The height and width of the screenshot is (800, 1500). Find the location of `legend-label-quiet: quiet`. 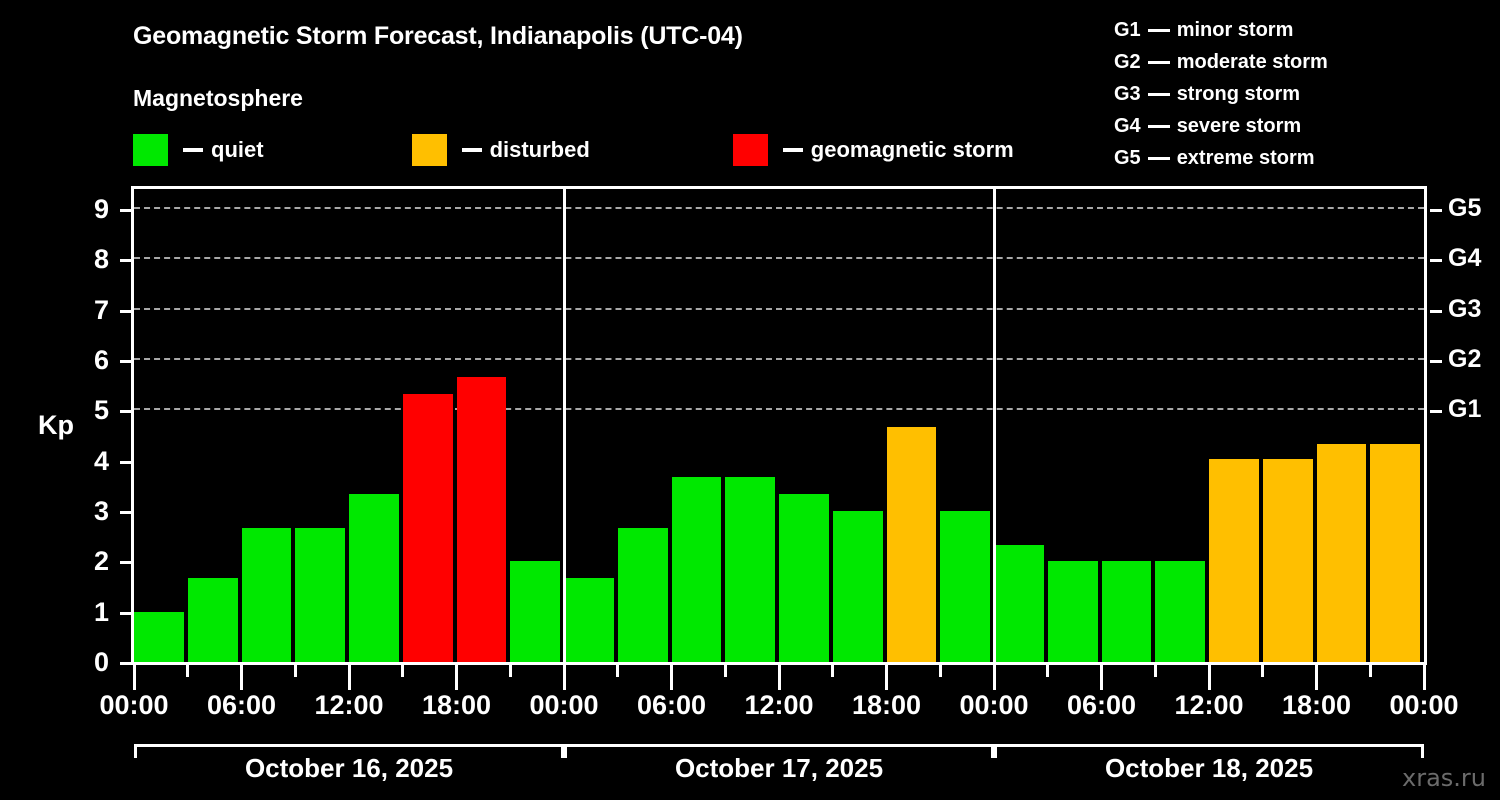

legend-label-quiet: quiet is located at coordinates (237, 149).